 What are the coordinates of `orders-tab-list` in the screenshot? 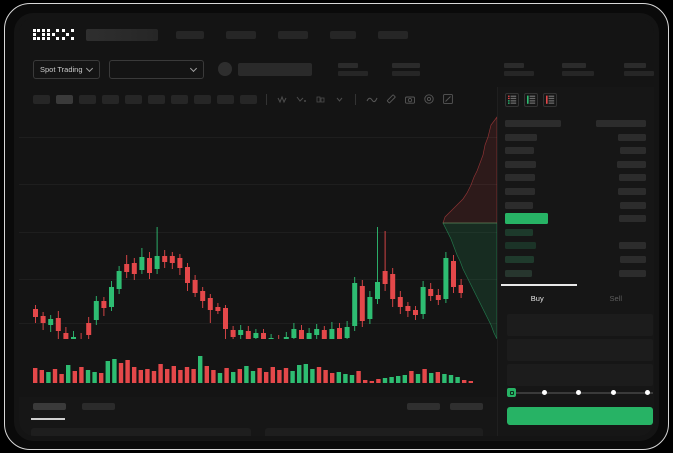 It's located at (74, 406).